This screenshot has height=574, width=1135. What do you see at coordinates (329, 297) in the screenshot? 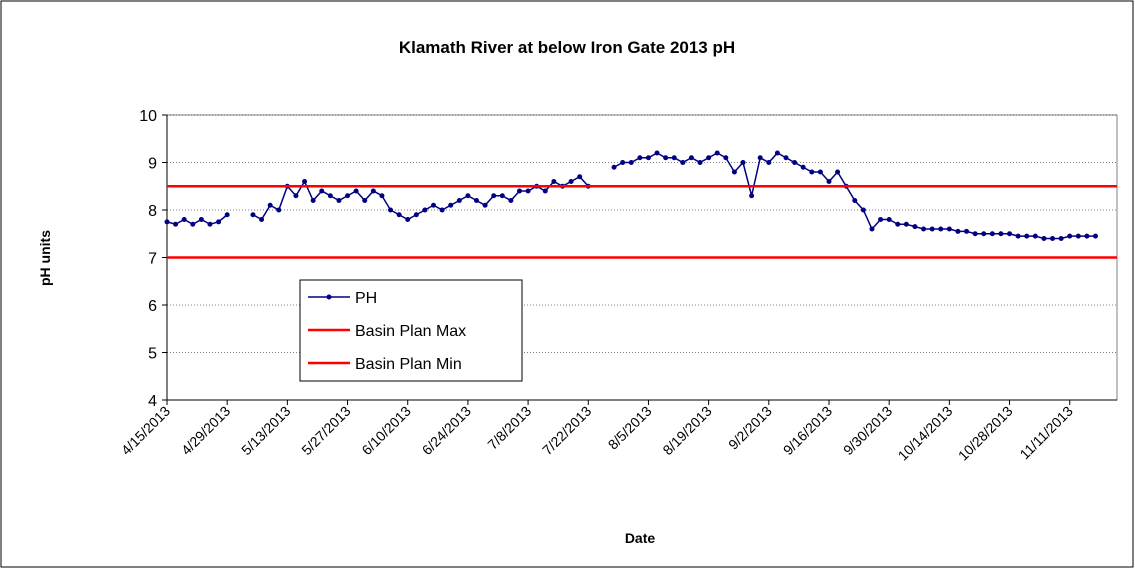
I see `legend-marker` at bounding box center [329, 297].